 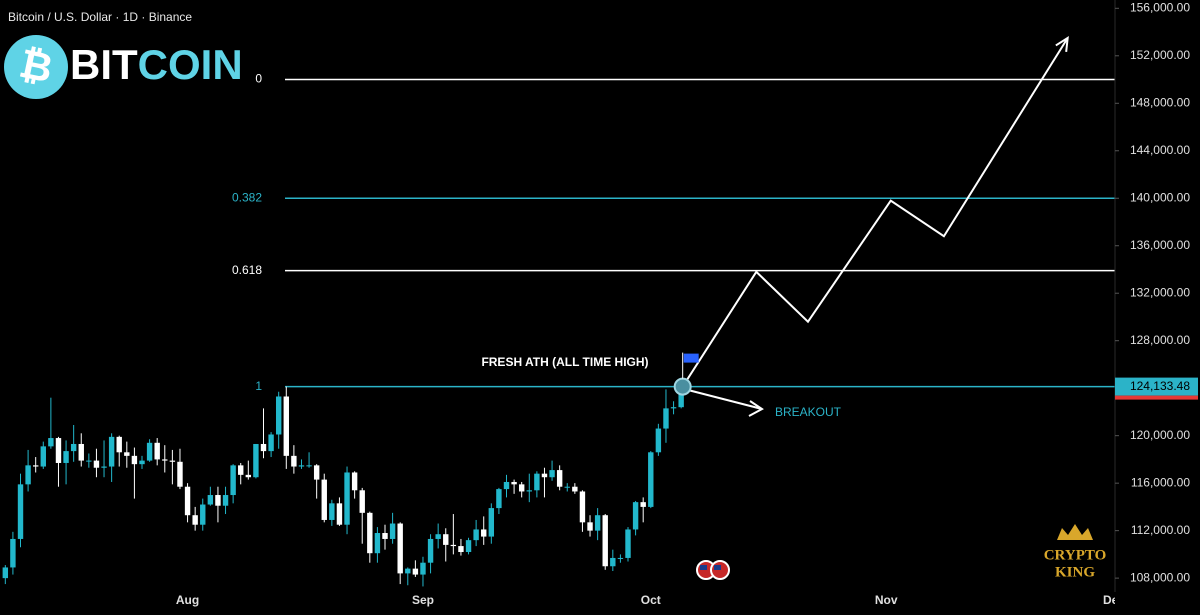 I want to click on last-price-box, so click(x=1156, y=386).